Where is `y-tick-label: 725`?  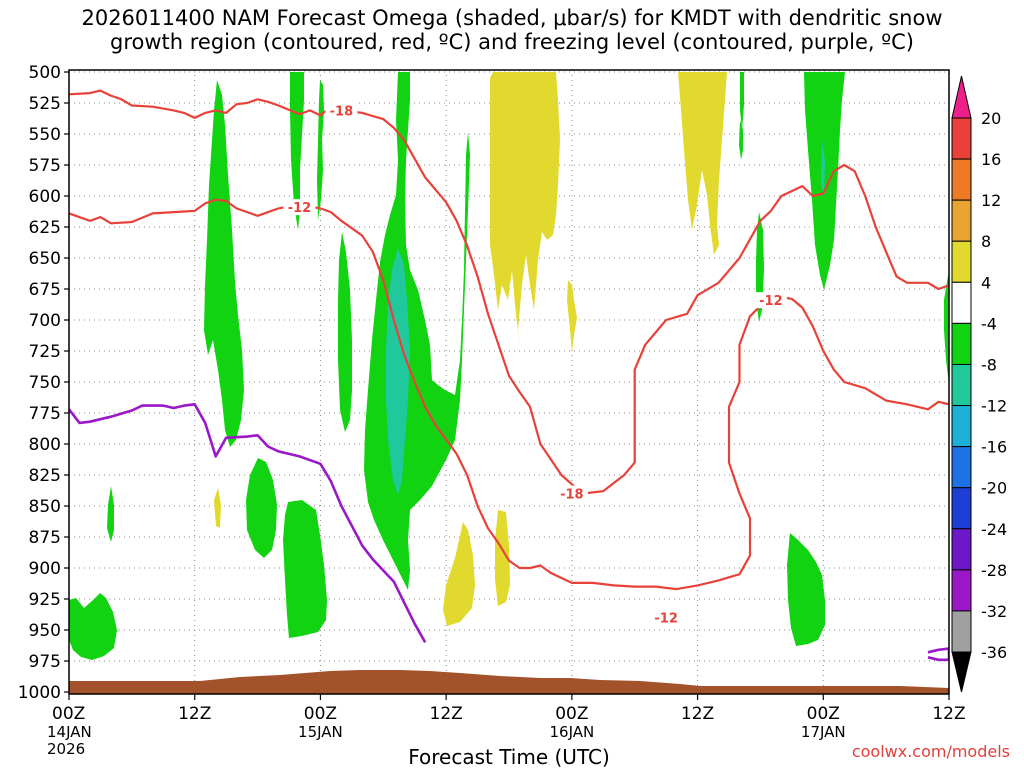
y-tick-label: 725 is located at coordinates (45, 352).